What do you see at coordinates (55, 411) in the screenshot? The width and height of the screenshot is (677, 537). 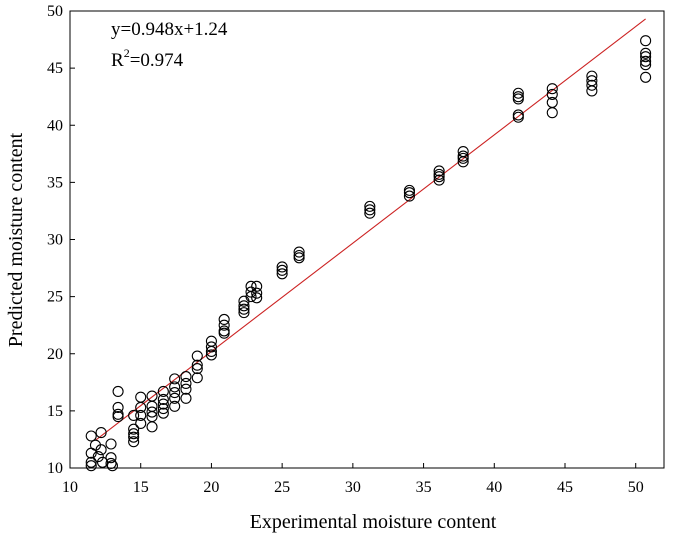 I see `y-tick-label: 15` at bounding box center [55, 411].